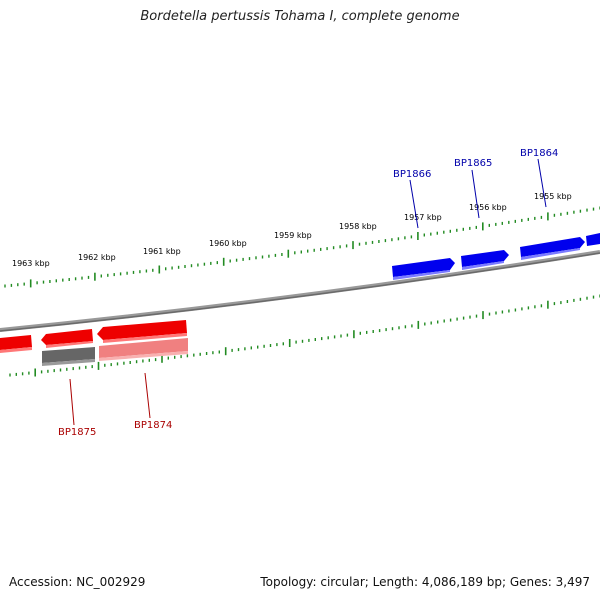 The image size is (600, 600). Describe the element at coordinates (16, 344) in the screenshot. I see `gene-partial-left` at that location.